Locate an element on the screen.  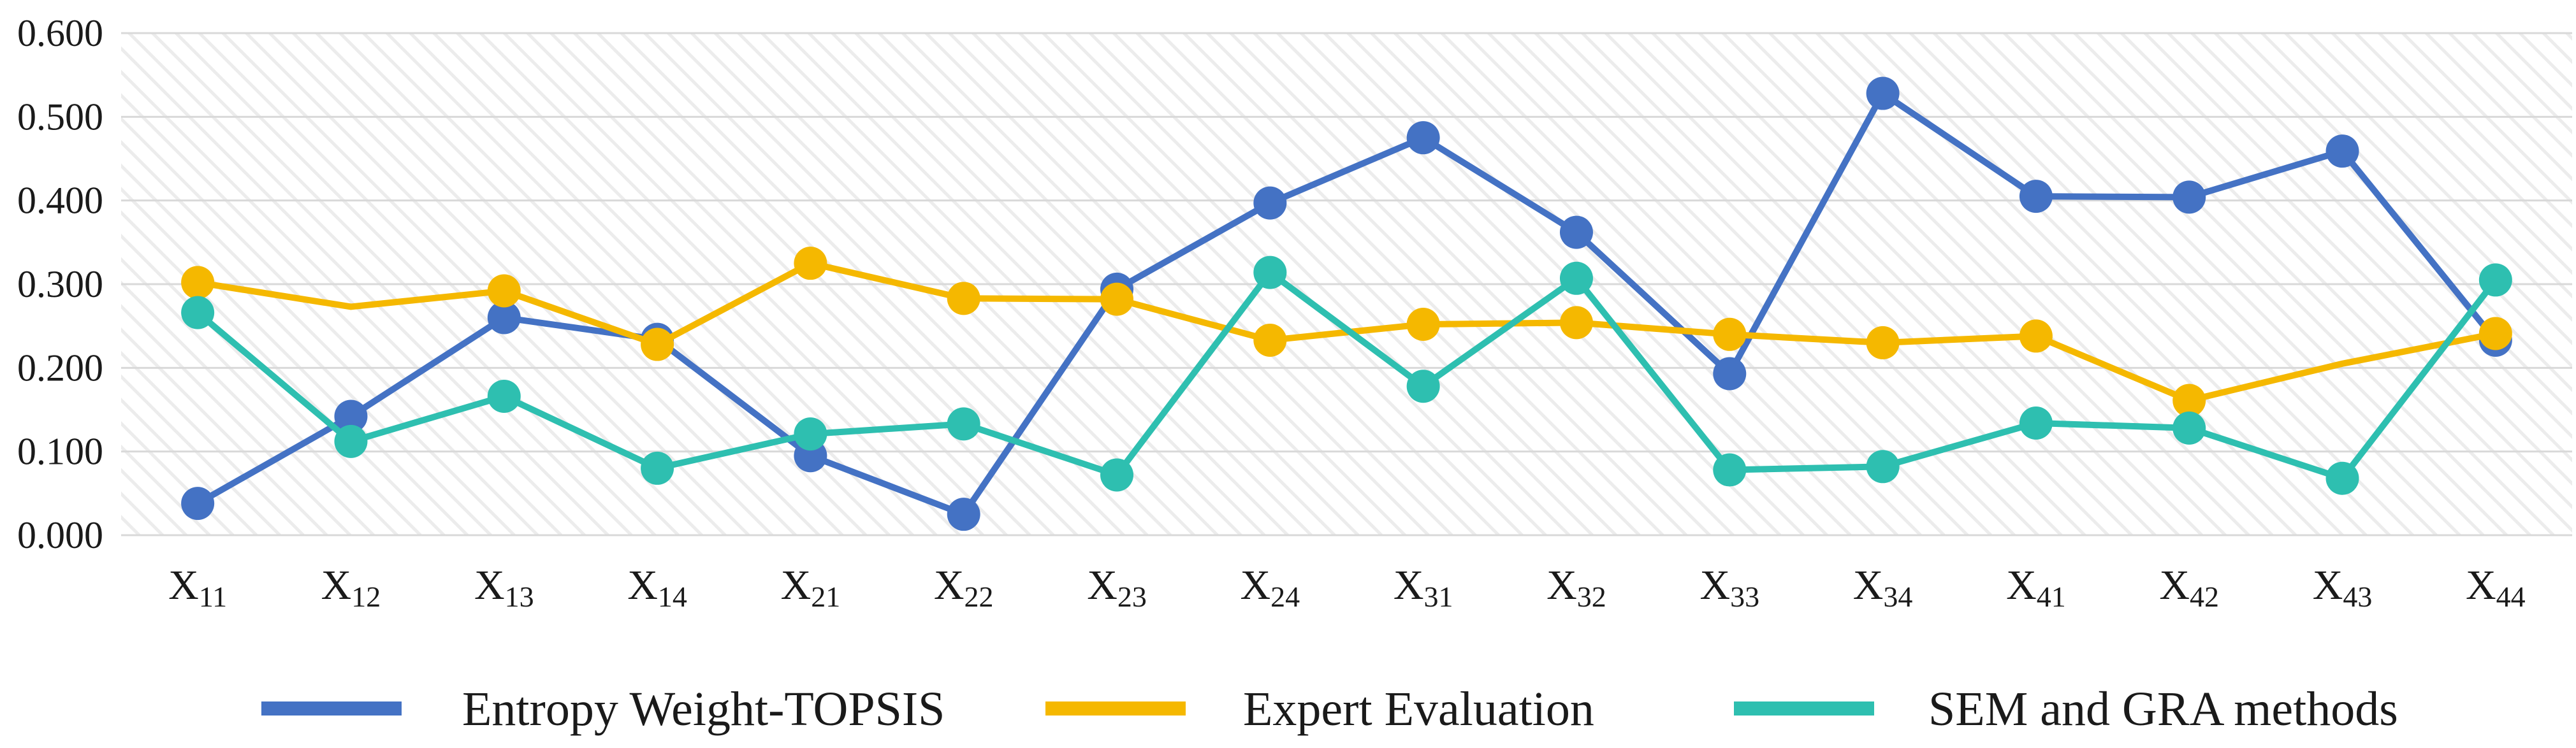
legend-item: Entropy Weight-TOPSIS is located at coordinates (603, 709).